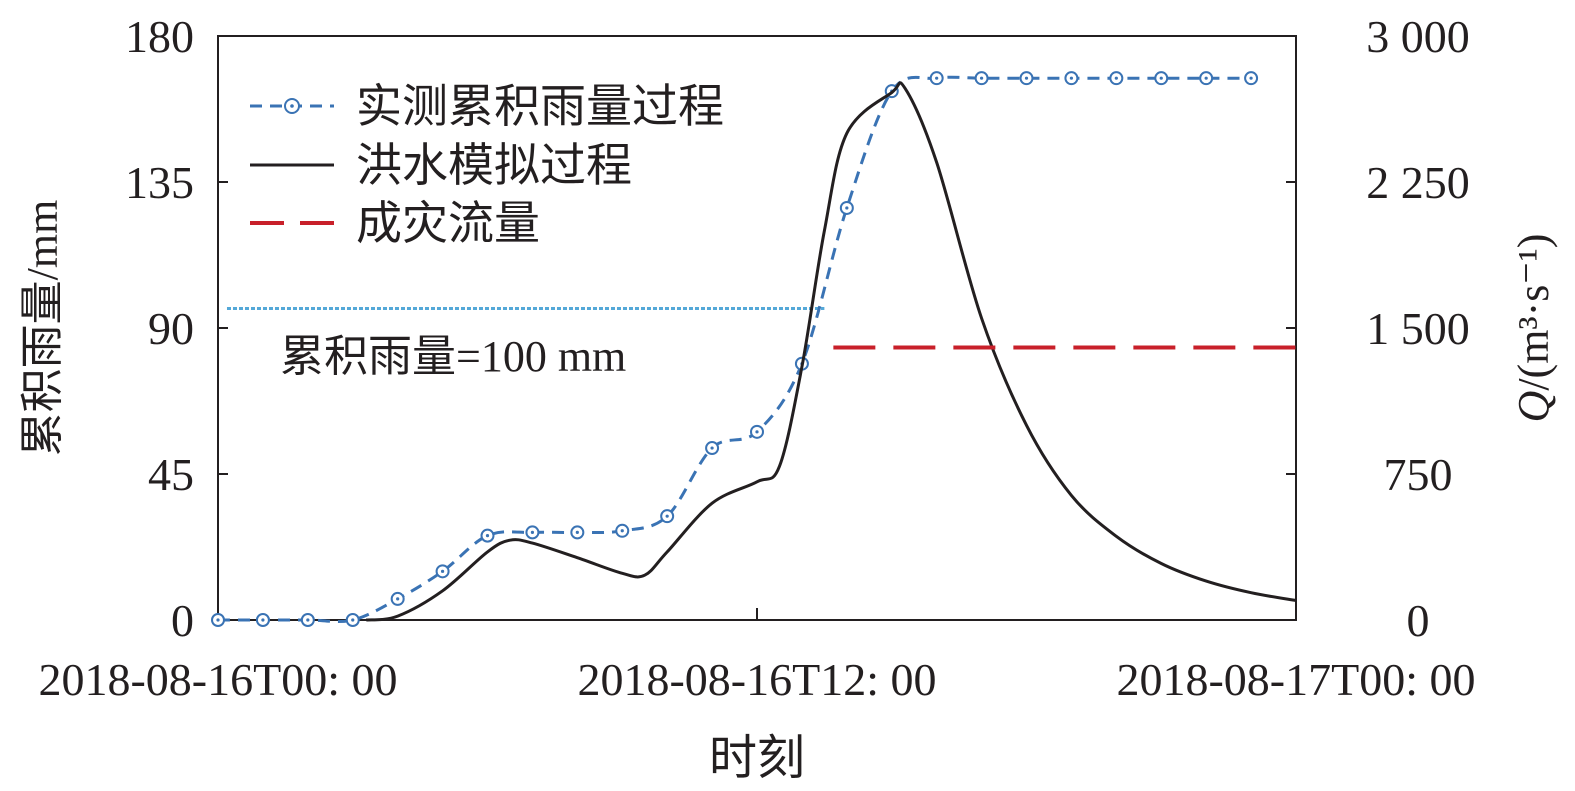  What do you see at coordinates (1418, 620) in the screenshot?
I see `y-right-tick-label: 0` at bounding box center [1418, 620].